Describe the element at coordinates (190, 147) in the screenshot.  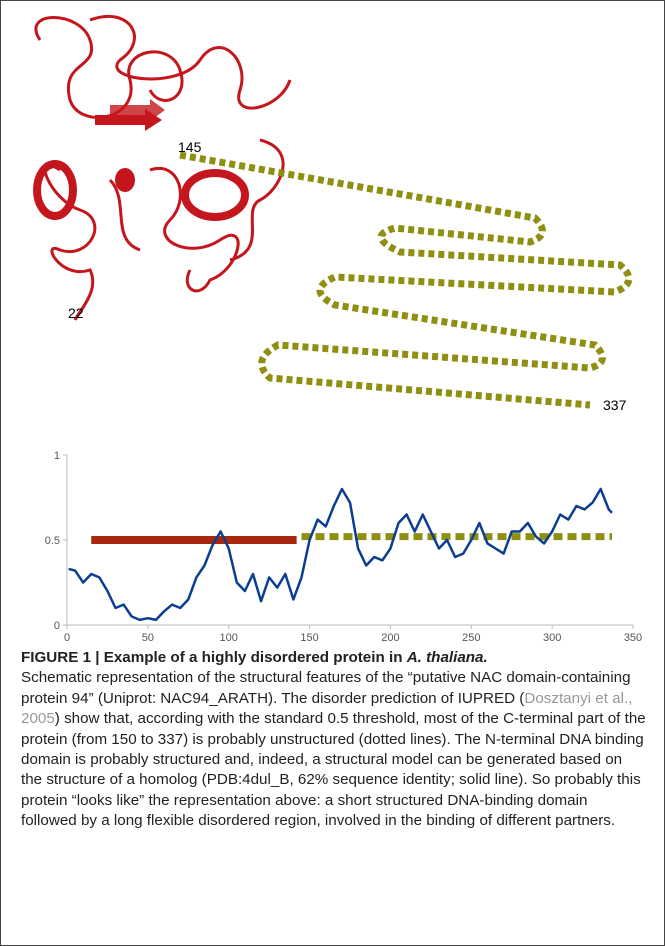
I see `residue-label: 145` at that location.